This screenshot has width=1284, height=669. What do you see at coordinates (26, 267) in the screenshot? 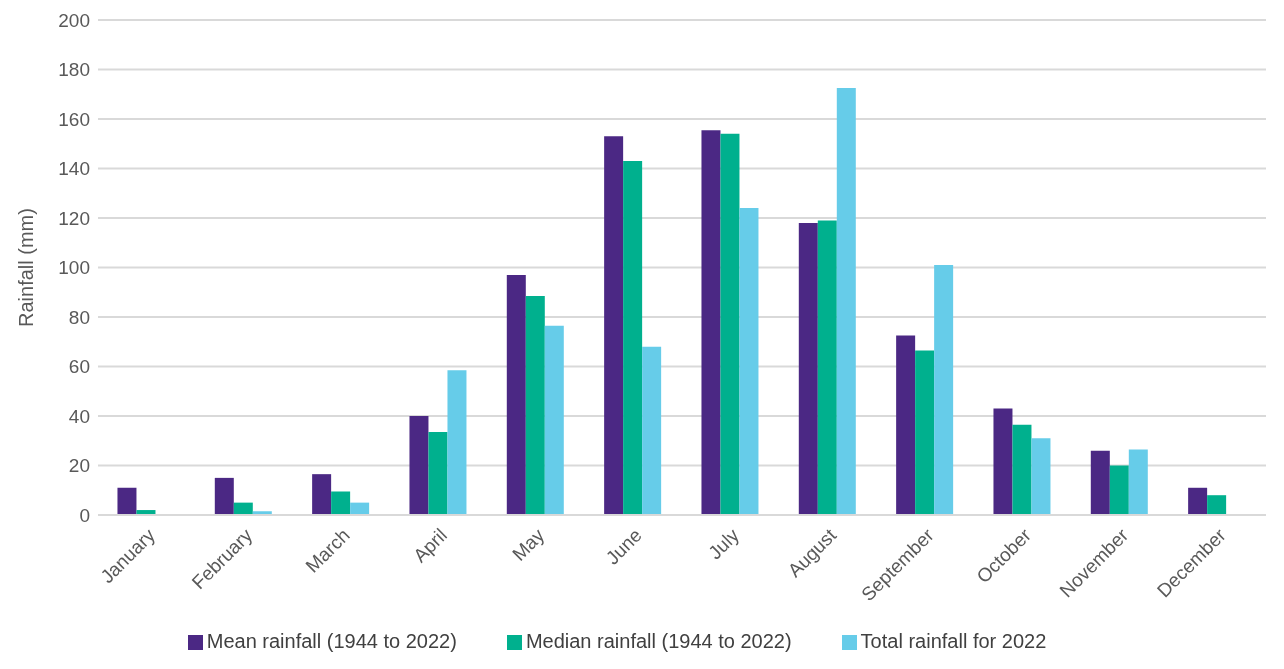
I see `y-axis-title: Rainfall (mm)` at bounding box center [26, 267].